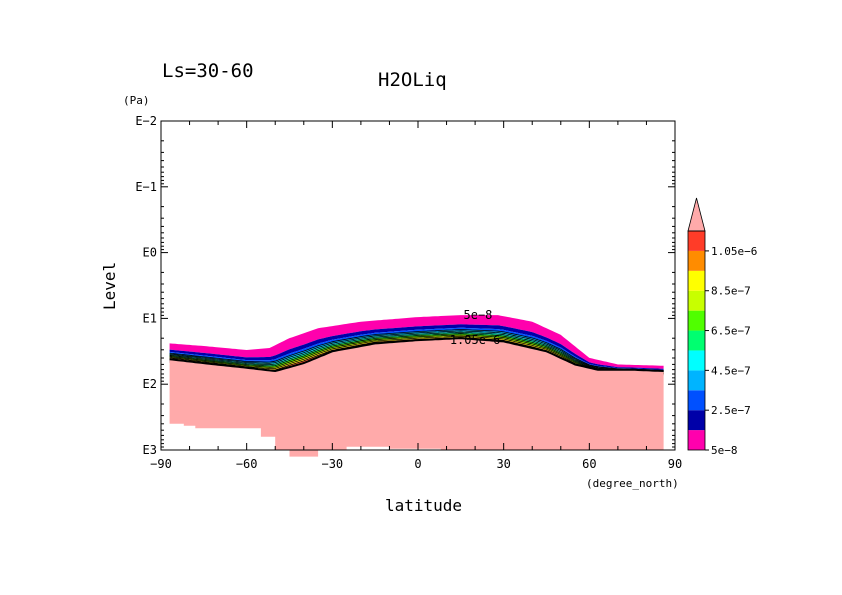  What do you see at coordinates (150, 253) in the screenshot?
I see `y-tick-label: E0` at bounding box center [150, 253].